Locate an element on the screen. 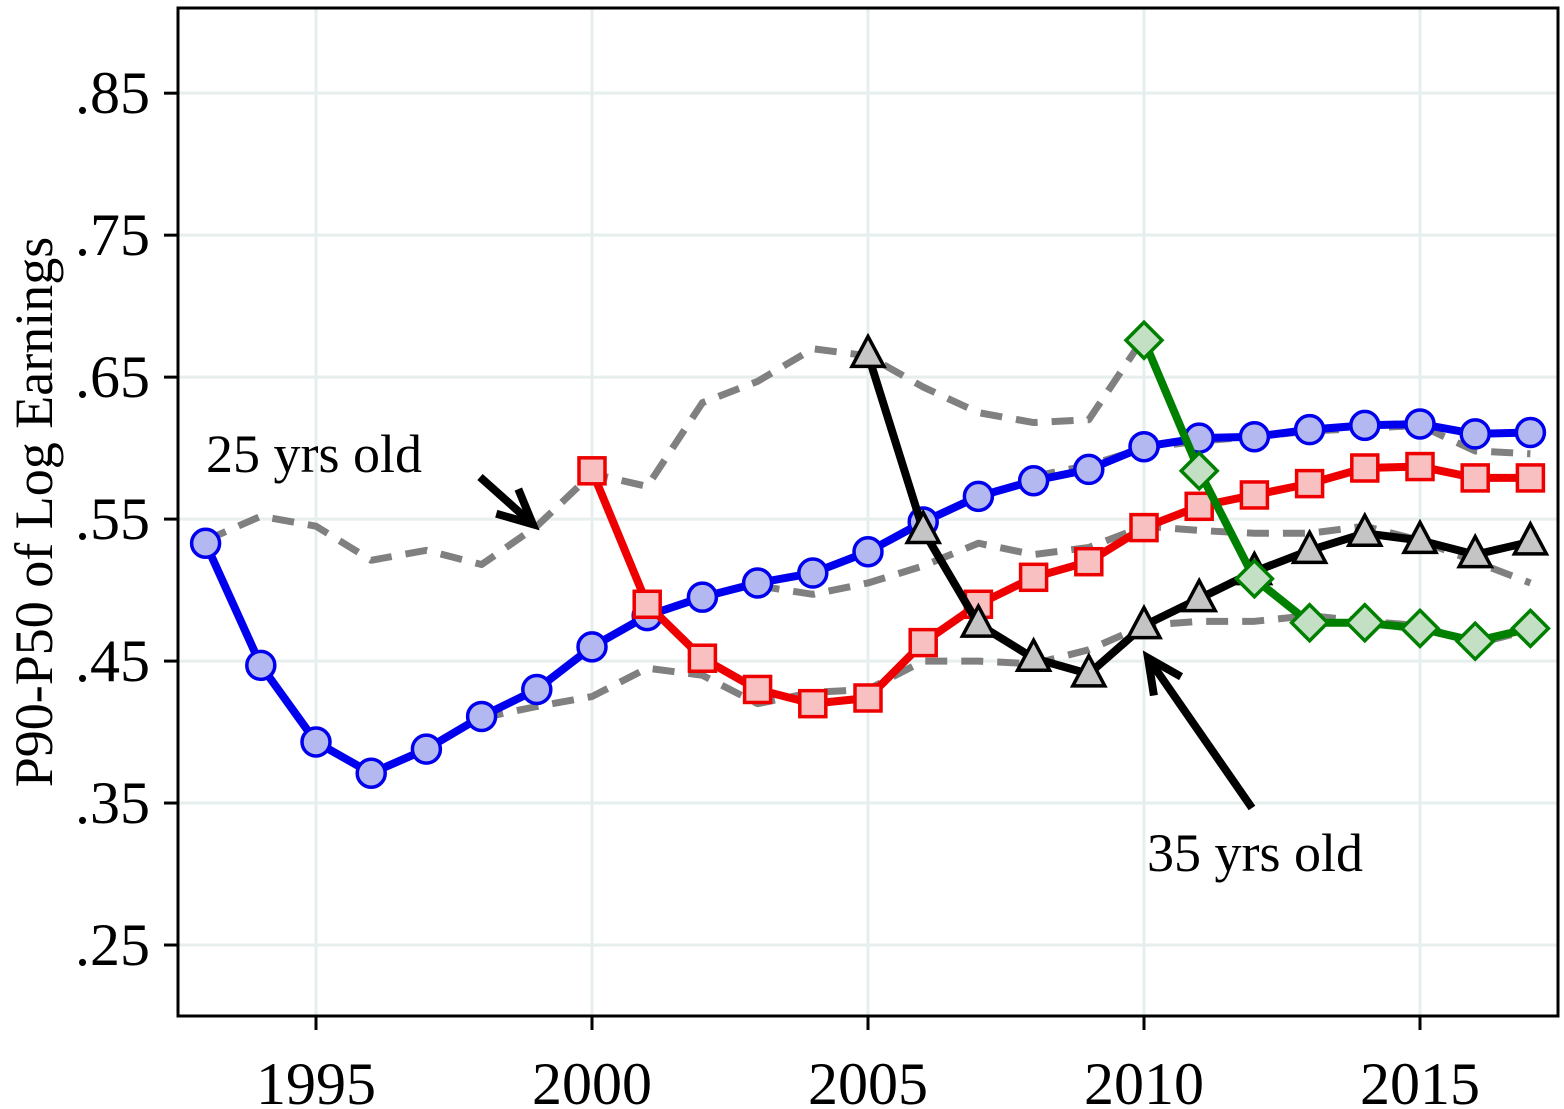 This screenshot has height=1109, width=1564. x-tick-label: 1995 is located at coordinates (316, 1080).